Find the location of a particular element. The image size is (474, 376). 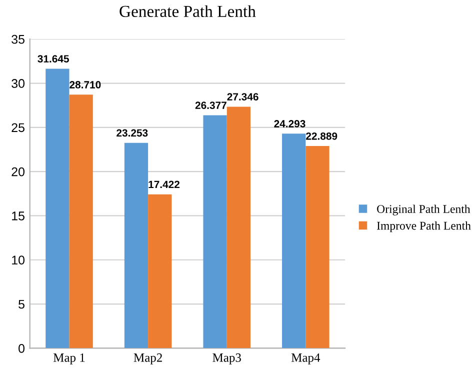

y-tick-label: 20 is located at coordinates (18, 171).